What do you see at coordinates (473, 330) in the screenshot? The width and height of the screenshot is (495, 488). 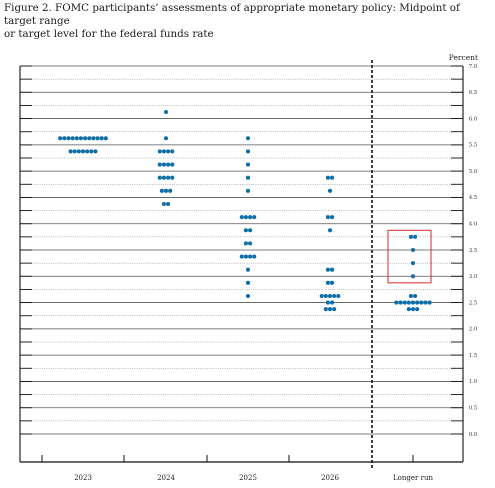 I see `y-tick-label: 2.0` at bounding box center [473, 330].